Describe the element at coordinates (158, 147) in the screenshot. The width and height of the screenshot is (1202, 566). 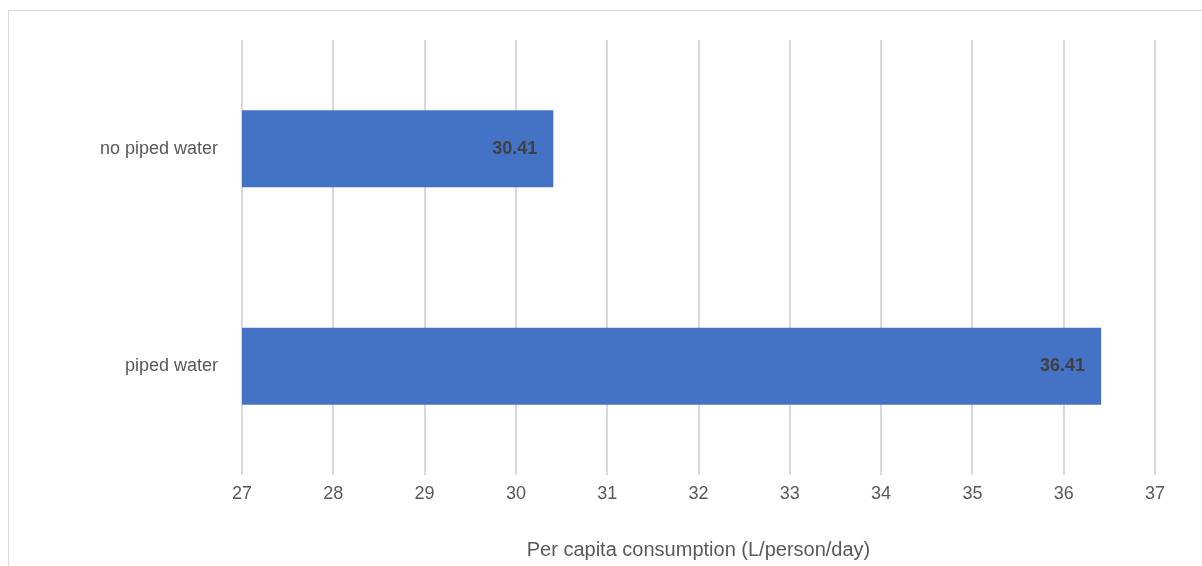
I see `y-tick-label: no piped water` at that location.